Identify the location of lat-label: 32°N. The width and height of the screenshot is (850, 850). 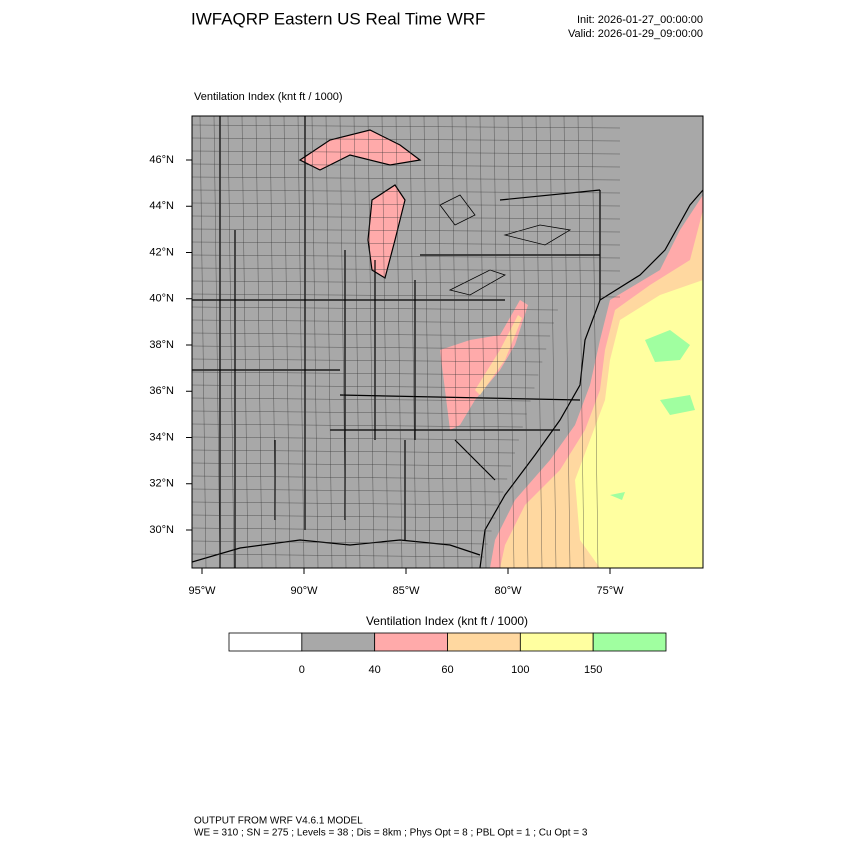
(161, 484).